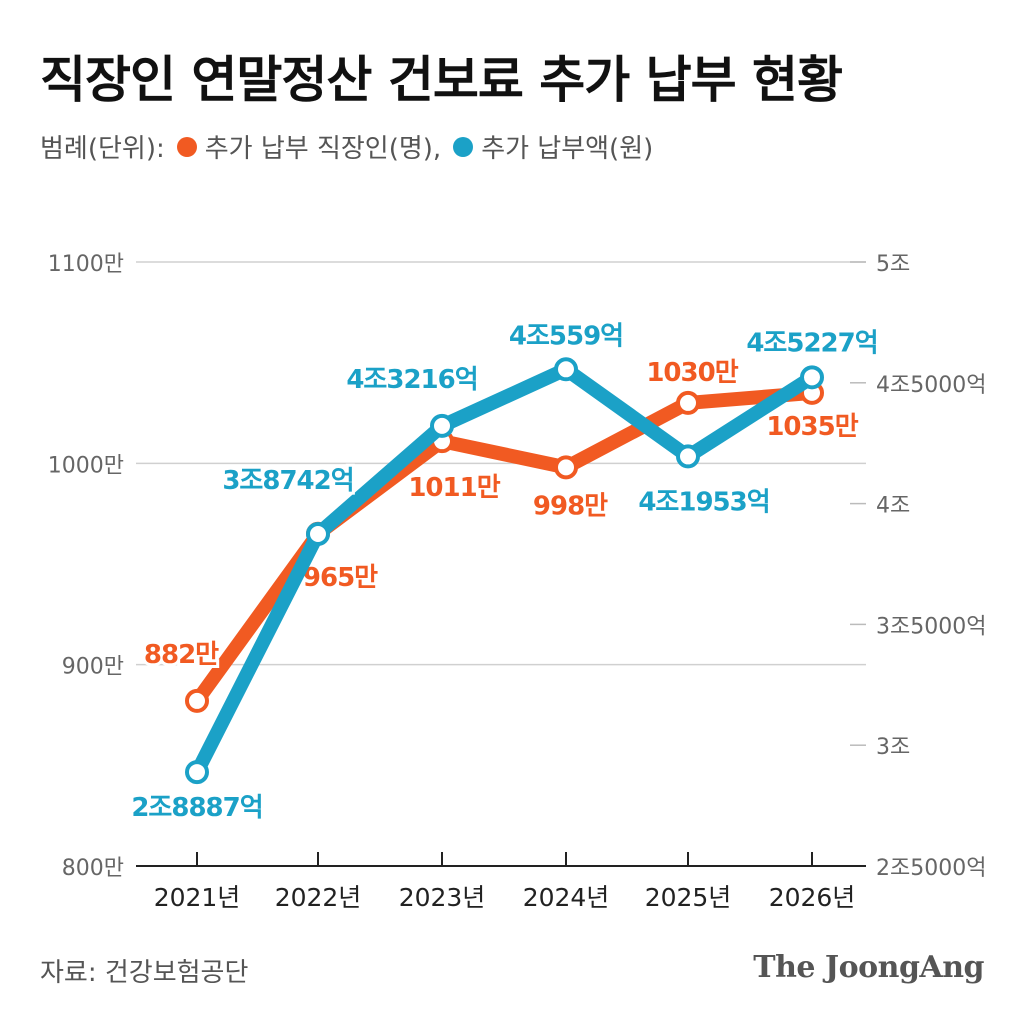 The image size is (1028, 1028). Describe the element at coordinates (442, 897) in the screenshot. I see `x-axis-tick-label: 2023년` at that location.